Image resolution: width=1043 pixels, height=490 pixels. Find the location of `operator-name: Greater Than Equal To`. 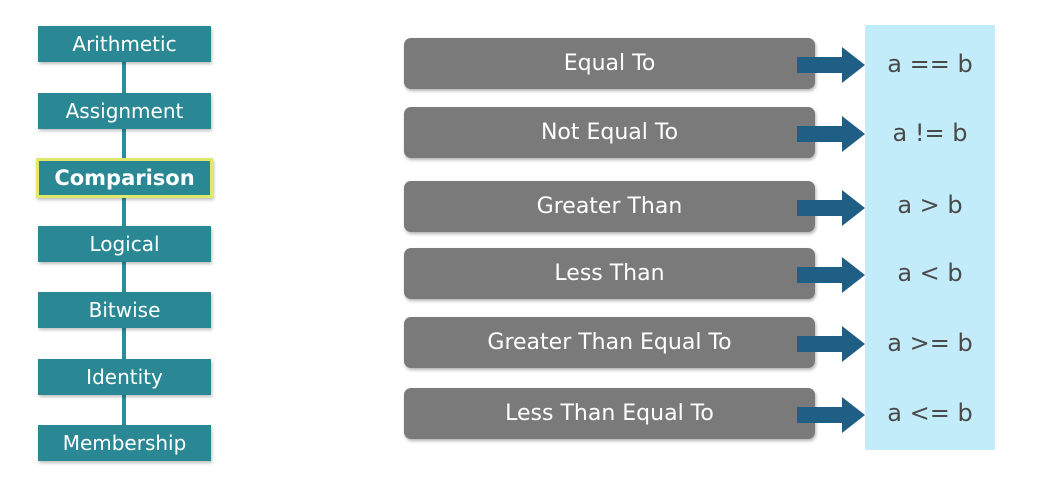

operator-name: Greater Than Equal To is located at coordinates (609, 342).